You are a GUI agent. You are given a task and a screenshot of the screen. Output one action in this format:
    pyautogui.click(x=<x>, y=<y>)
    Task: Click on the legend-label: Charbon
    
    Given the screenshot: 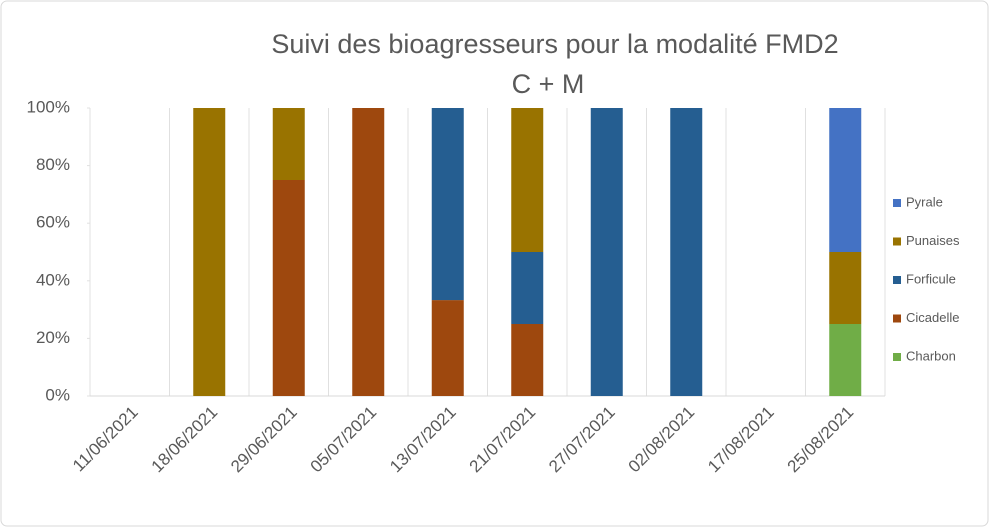 What is the action you would take?
    pyautogui.click(x=931, y=355)
    